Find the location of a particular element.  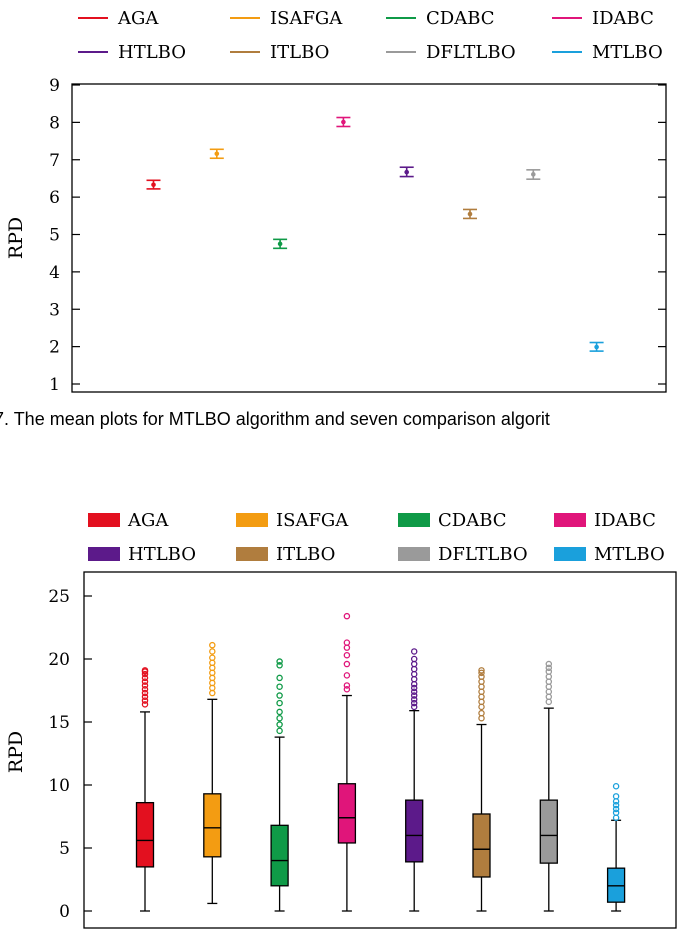

legend-swatch-htlbo is located at coordinates (104, 554).